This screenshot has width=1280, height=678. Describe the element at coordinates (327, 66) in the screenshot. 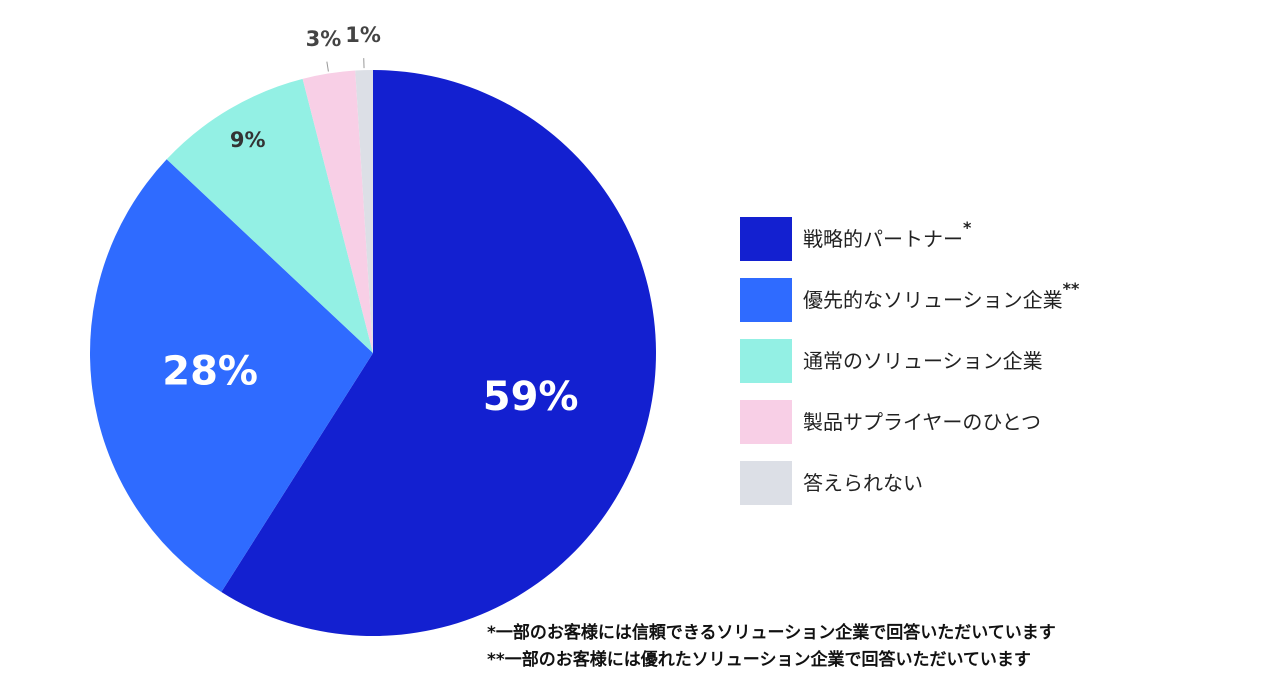

I see `leader-line` at that location.